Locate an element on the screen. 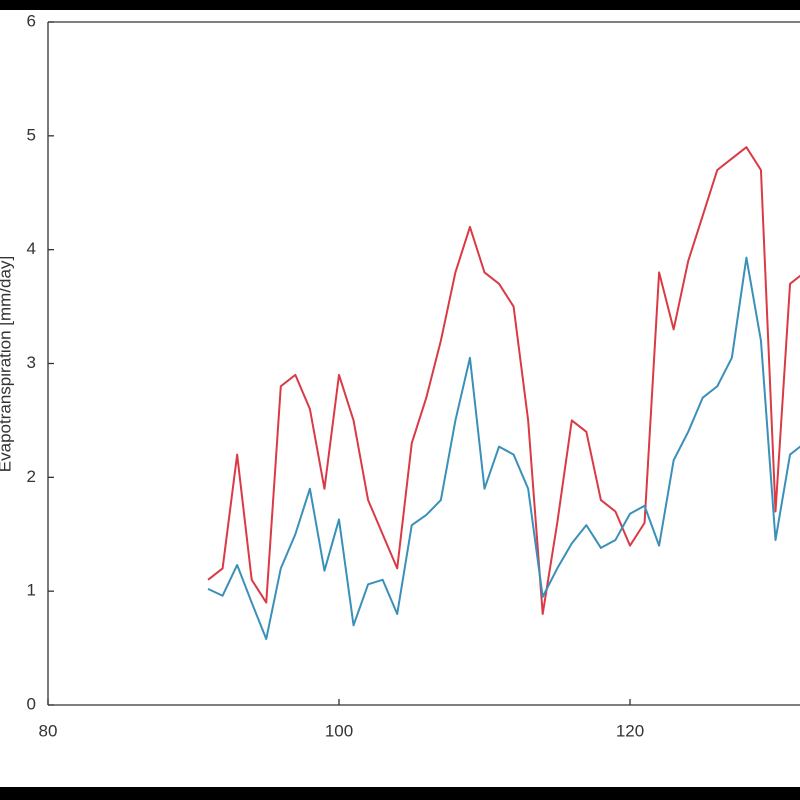 This screenshot has width=800, height=800. y-axis-label: Evapotranspiration [mm/day] is located at coordinates (7, 364).